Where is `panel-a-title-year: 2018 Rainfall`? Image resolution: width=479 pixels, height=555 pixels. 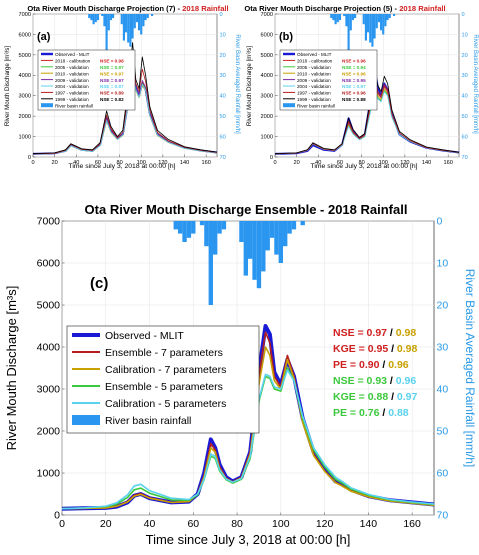
panel-a-title-year: 2018 Rainfall is located at coordinates (205, 8).